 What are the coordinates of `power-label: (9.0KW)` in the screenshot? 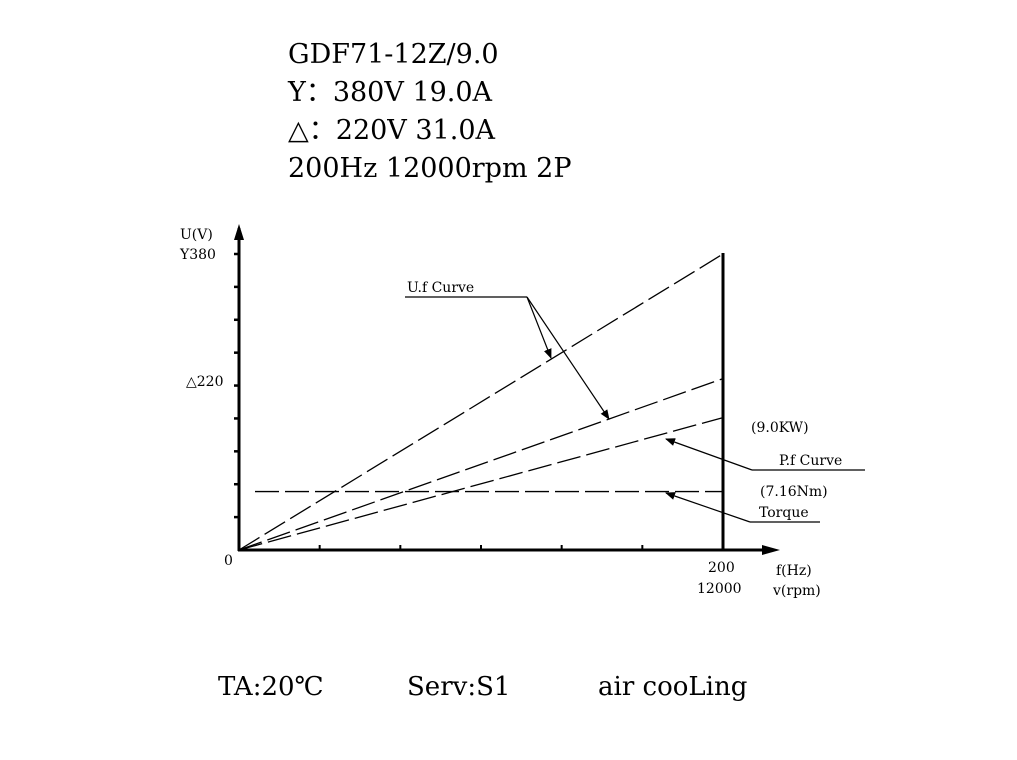 It's located at (780, 428).